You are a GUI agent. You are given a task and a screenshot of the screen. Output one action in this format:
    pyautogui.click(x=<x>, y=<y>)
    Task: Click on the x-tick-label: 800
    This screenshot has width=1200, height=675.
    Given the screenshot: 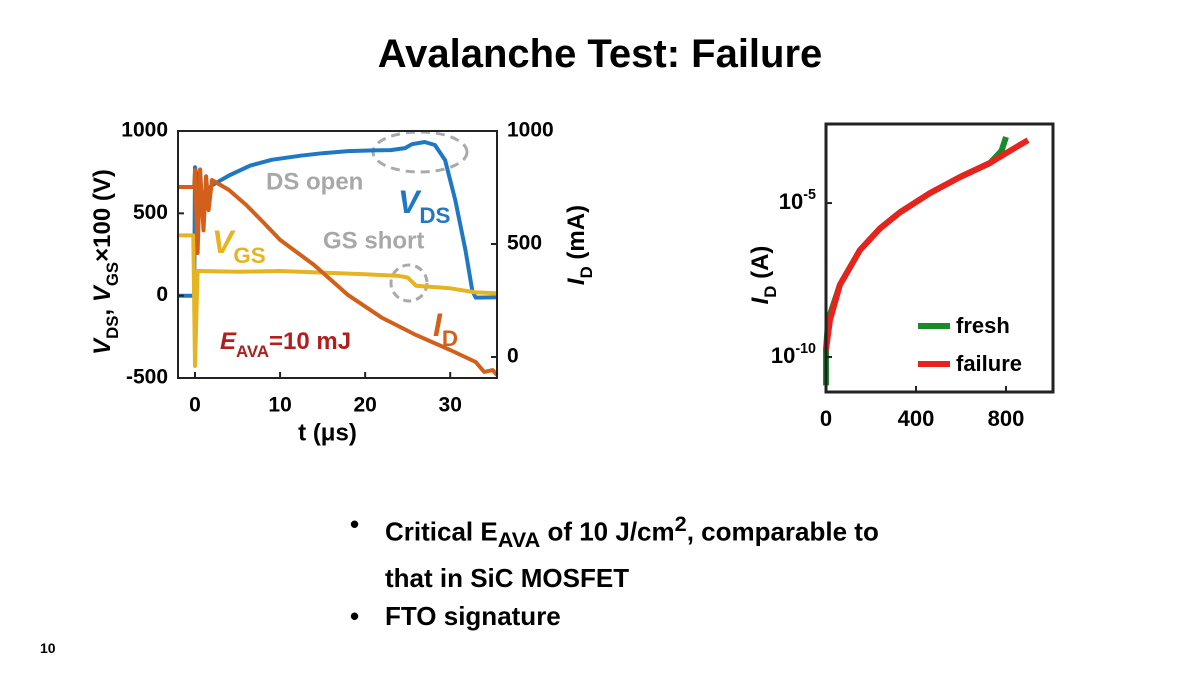 What is the action you would take?
    pyautogui.click(x=1006, y=418)
    